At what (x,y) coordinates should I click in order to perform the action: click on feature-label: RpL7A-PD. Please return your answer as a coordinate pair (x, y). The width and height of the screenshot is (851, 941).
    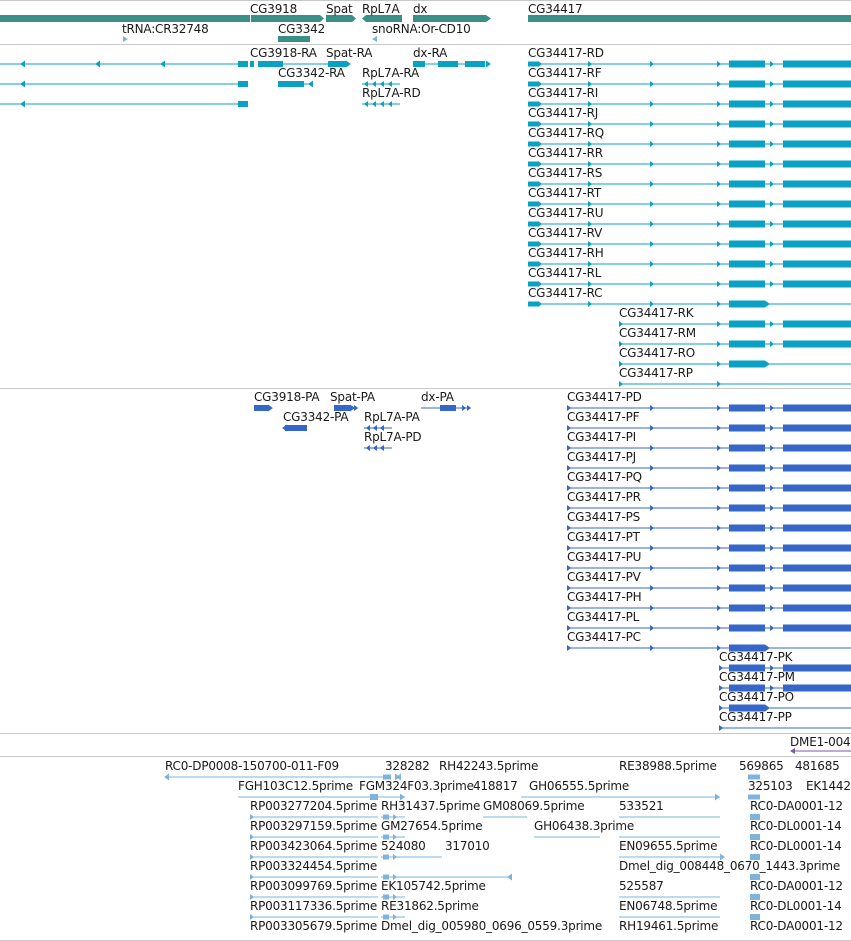
    Looking at the image, I should click on (393, 437).